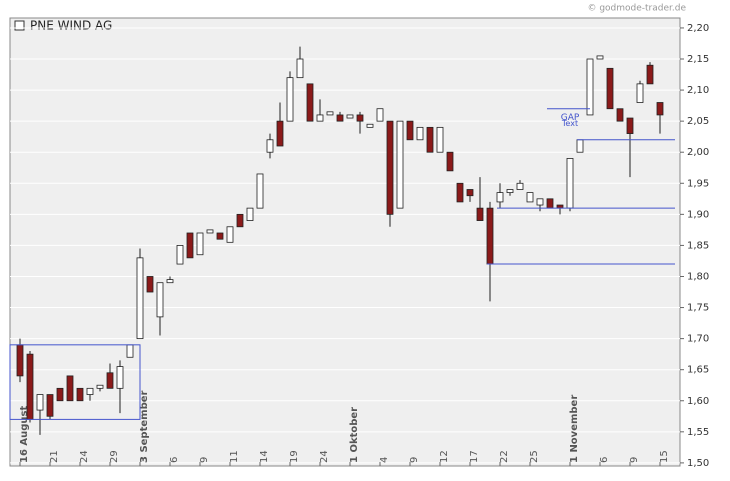 This screenshot has width=730, height=481. Describe the element at coordinates (234, 456) in the screenshot. I see `x-tick-label: 11` at that location.